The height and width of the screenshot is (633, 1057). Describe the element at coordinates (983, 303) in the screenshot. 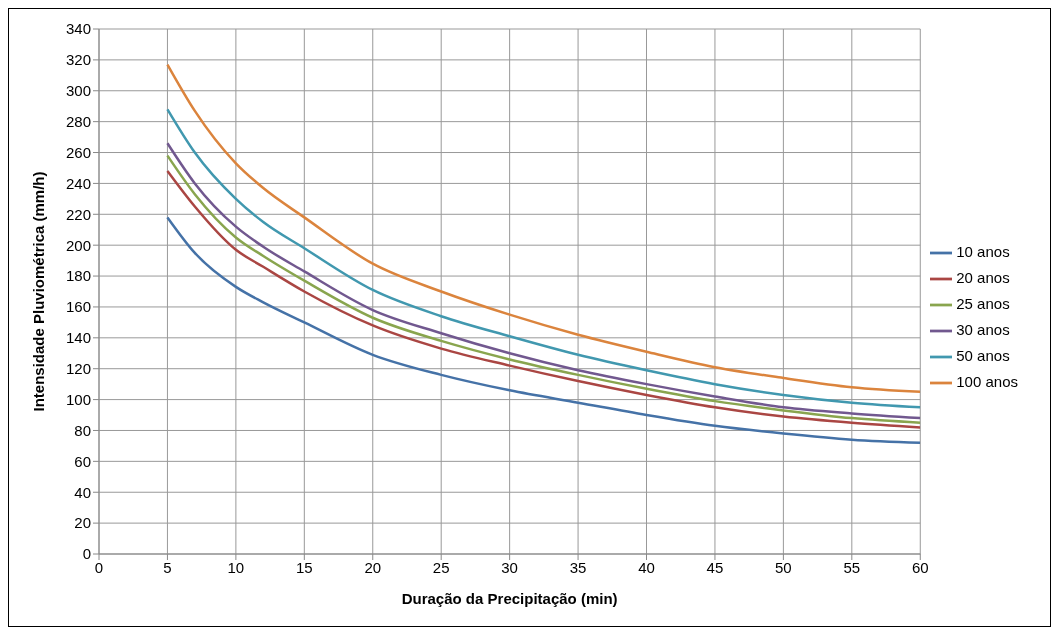

I see `legend-label: 25 anos` at that location.